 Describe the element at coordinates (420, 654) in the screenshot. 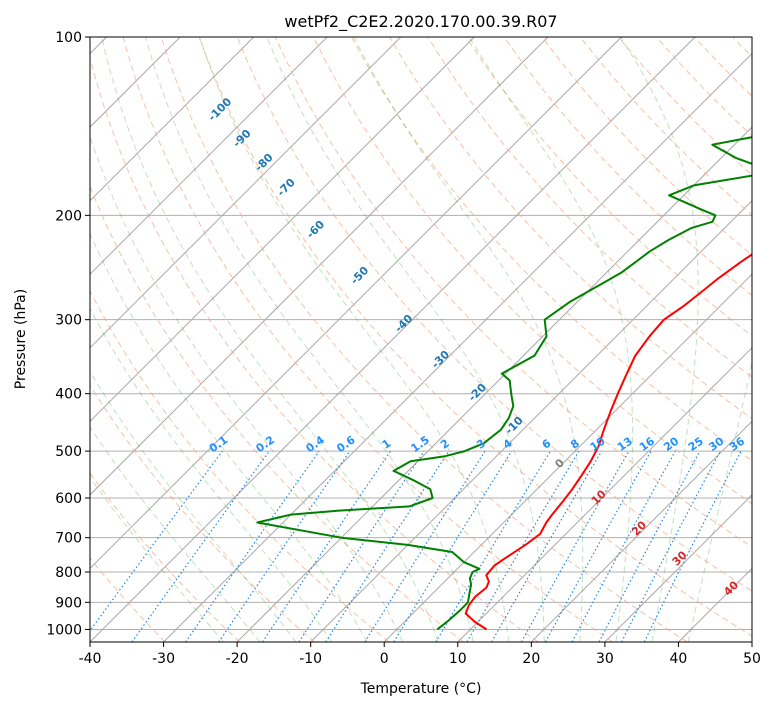

I see `x-axis: -40 -30 -20 -10 0 10 20 30 40 50` at that location.